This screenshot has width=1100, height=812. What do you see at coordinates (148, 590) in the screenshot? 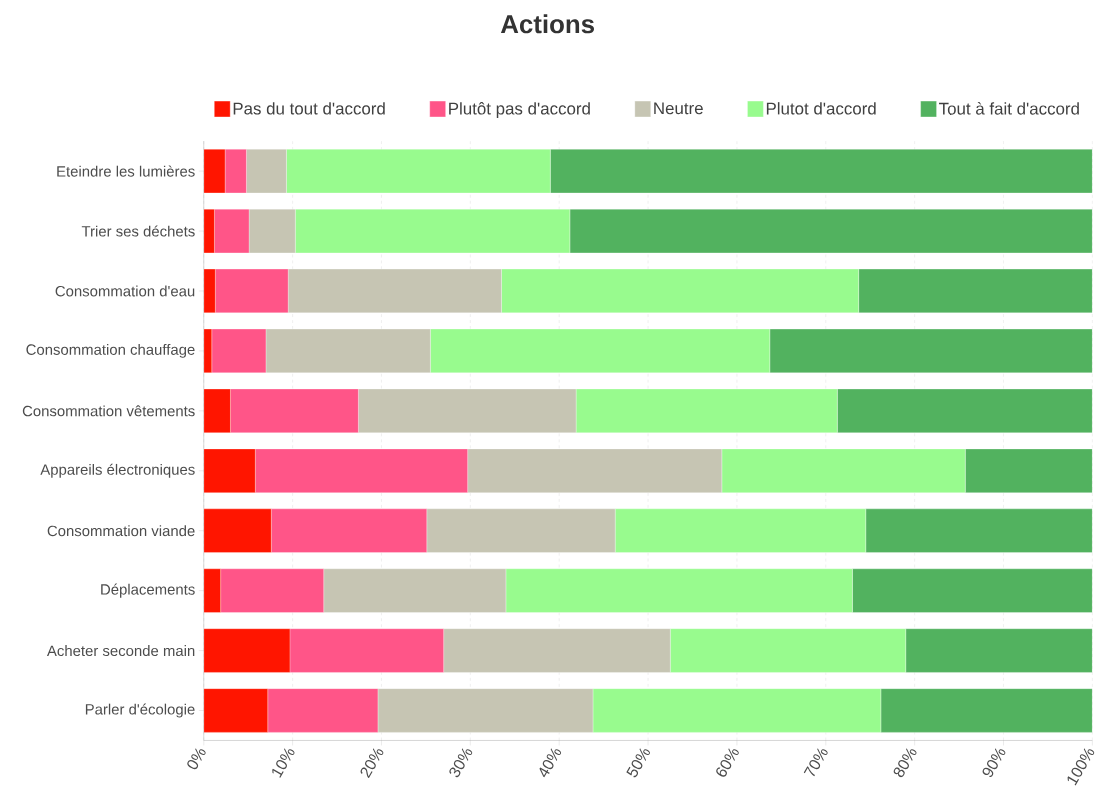
I see `y-tick-label: Déplacements` at bounding box center [148, 590].